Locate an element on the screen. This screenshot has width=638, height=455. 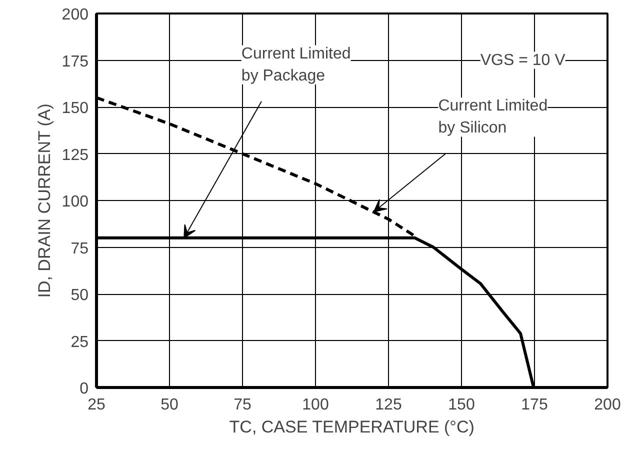
x-tick-label: 175 is located at coordinates (534, 405).